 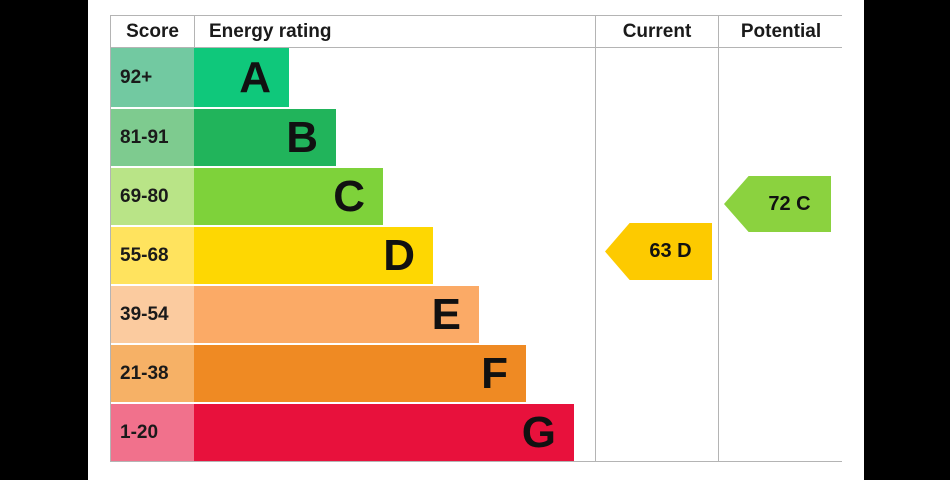 I want to click on band-row: 1-20 G, so click(x=477, y=431).